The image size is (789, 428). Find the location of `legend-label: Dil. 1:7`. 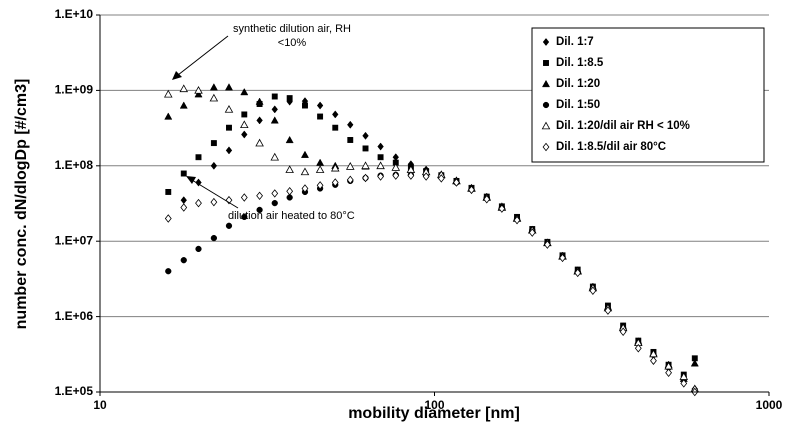

legend-label: Dil. 1:7 is located at coordinates (575, 42).